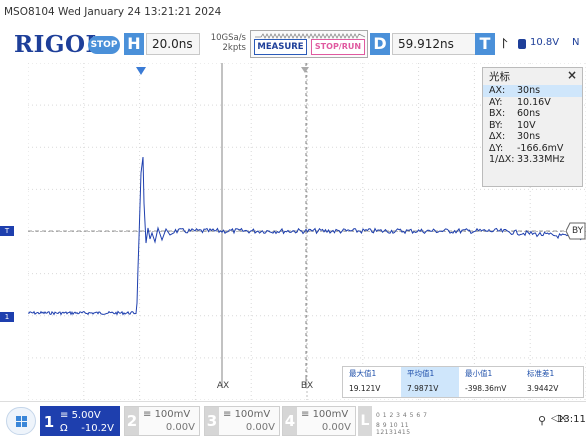 Image resolution: width=586 pixels, height=439 pixels. I want to click on ch1-offset-marker: 1, so click(7, 317).